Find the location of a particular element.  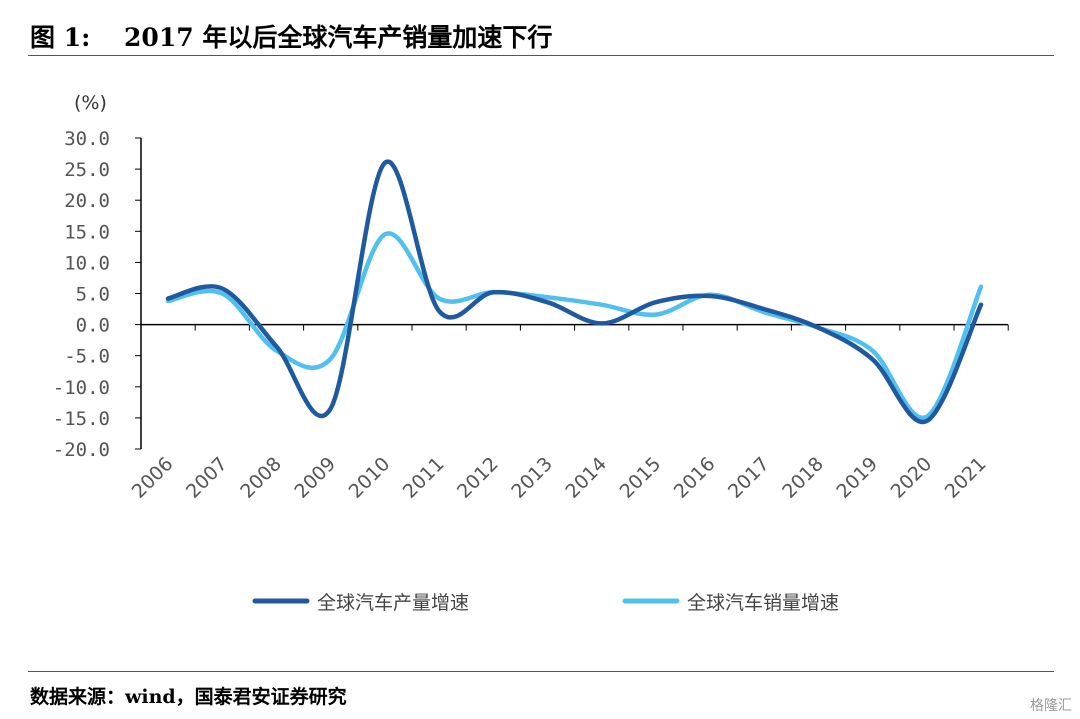

bottom-rule is located at coordinates (541, 671).